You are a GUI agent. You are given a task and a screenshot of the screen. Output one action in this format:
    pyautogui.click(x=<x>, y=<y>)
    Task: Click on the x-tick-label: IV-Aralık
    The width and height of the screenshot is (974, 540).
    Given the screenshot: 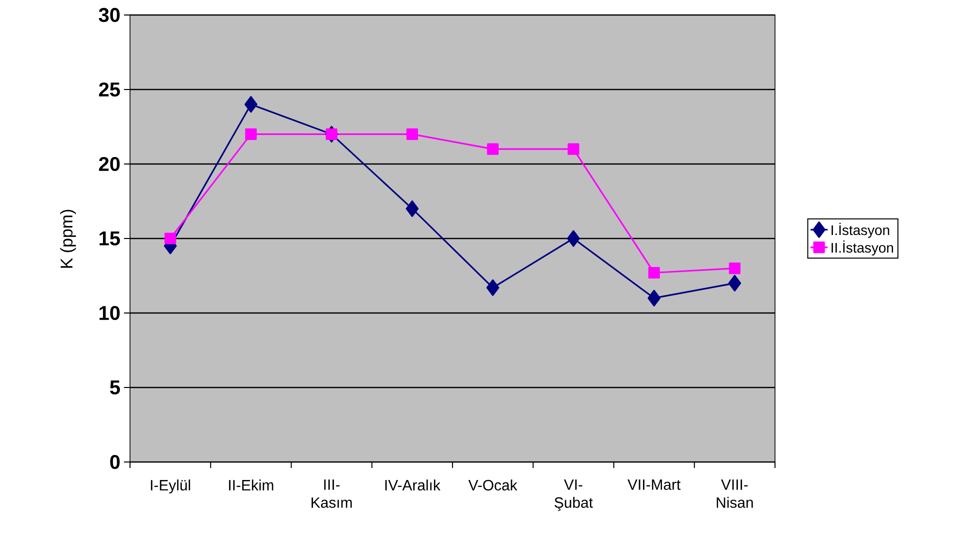 What is the action you would take?
    pyautogui.click(x=412, y=485)
    